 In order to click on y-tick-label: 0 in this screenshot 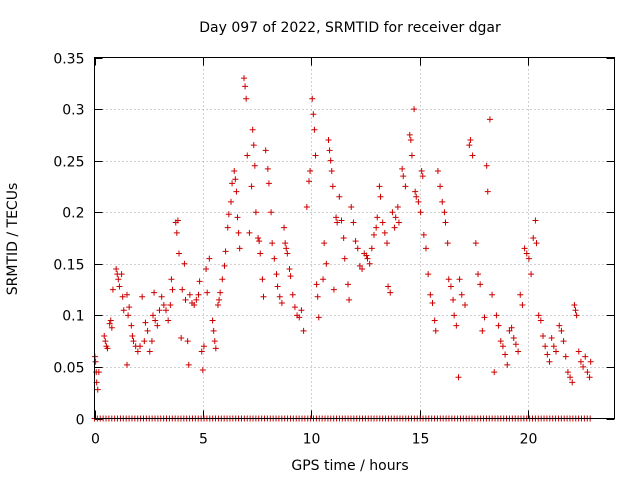, I will do `click(80, 421)`.